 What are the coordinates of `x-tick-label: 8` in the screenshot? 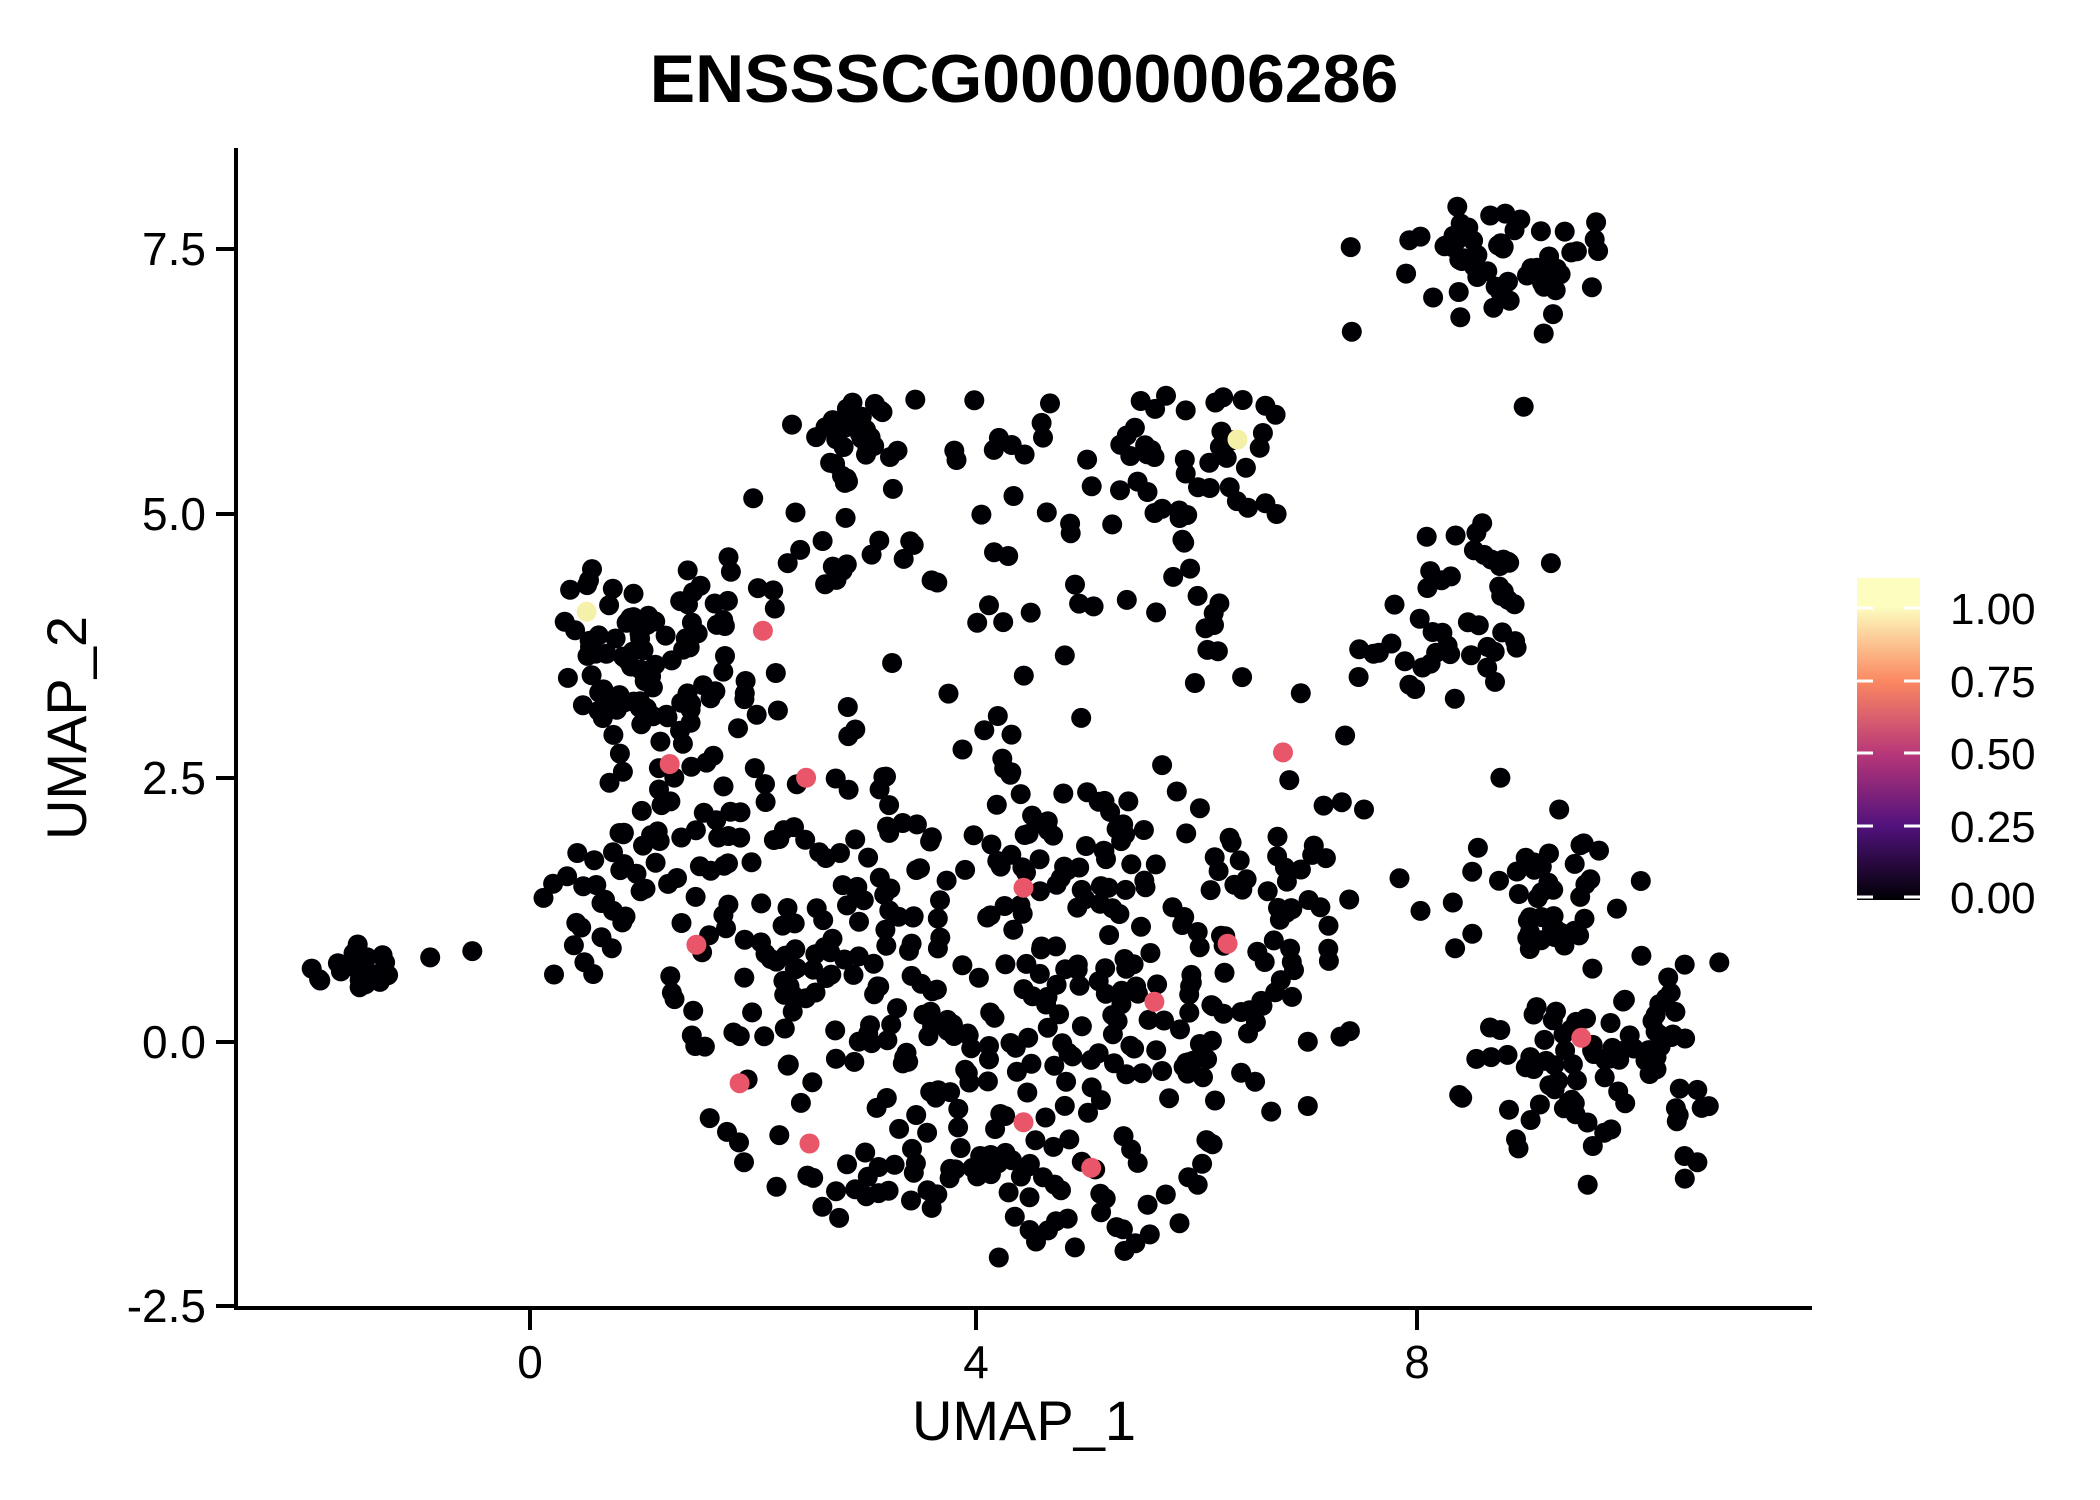 It's located at (1417, 1362).